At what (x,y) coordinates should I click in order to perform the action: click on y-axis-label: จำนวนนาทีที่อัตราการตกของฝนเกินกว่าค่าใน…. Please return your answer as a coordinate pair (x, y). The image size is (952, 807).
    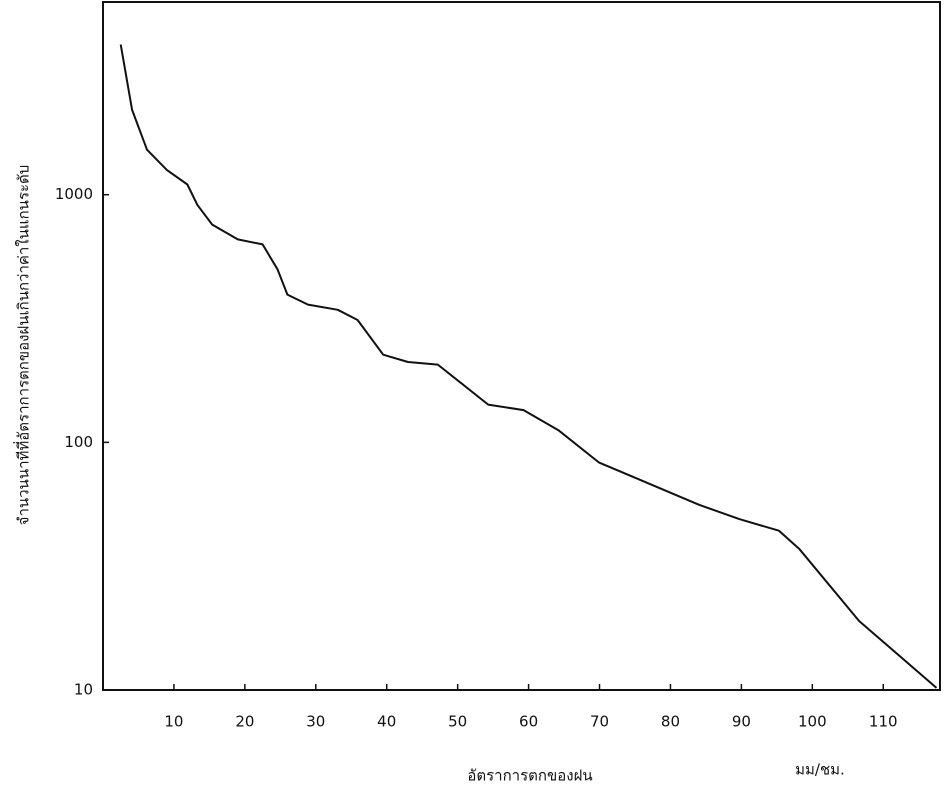
    Looking at the image, I should click on (23, 345).